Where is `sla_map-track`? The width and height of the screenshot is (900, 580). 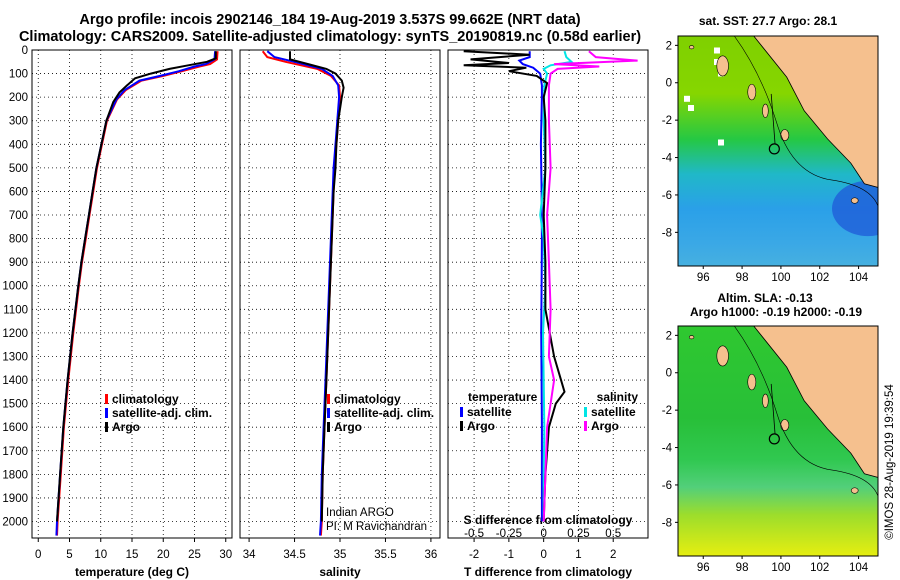 sla_map-track is located at coordinates (773, 409).